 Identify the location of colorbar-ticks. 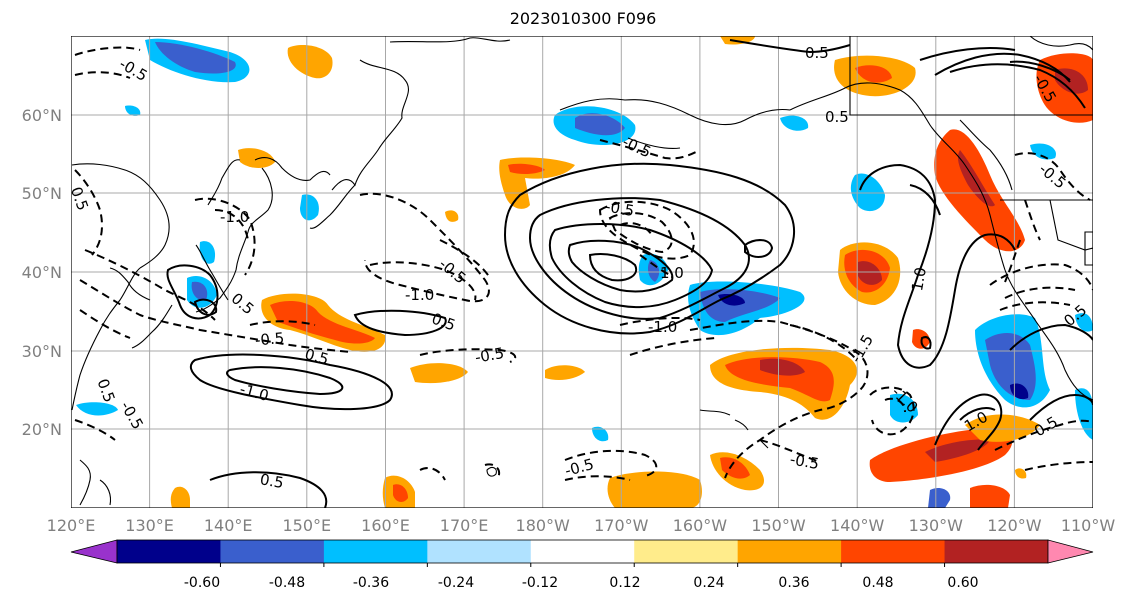
(582, 565).